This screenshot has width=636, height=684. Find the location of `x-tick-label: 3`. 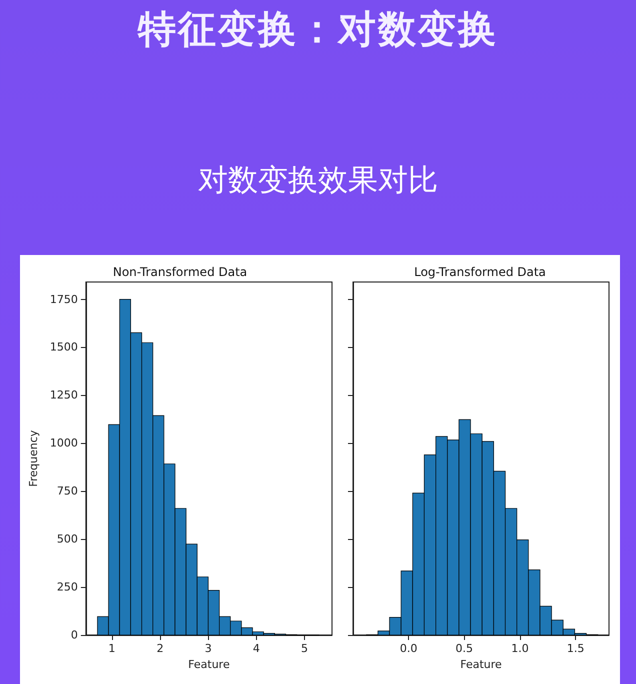

x-tick-label: 3 is located at coordinates (208, 648).